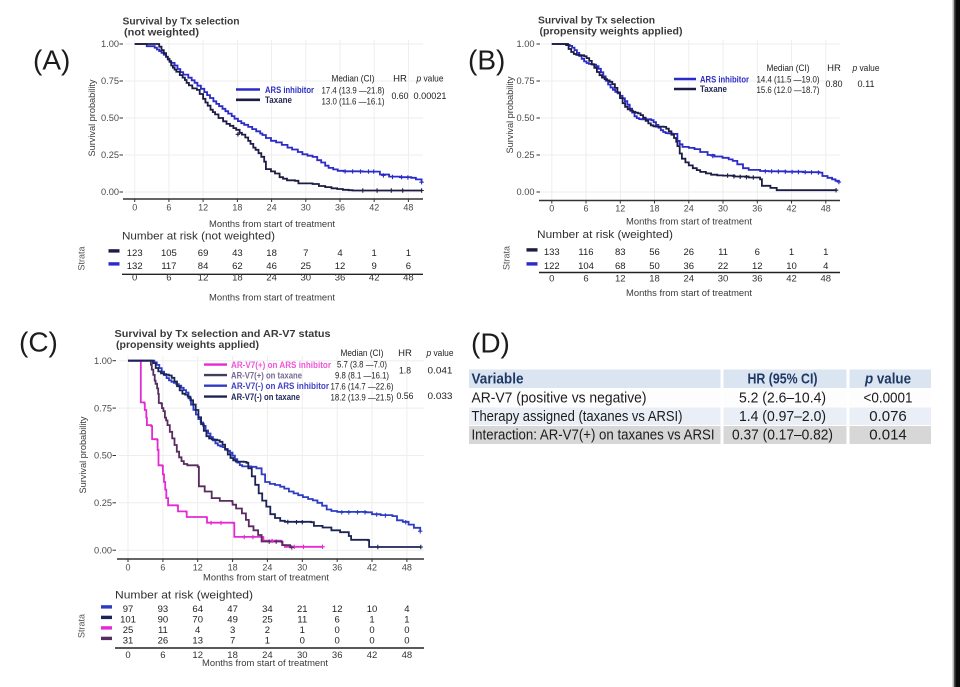 Image resolution: width=960 pixels, height=687 pixels. I want to click on svg-text: 31, so click(128, 641).